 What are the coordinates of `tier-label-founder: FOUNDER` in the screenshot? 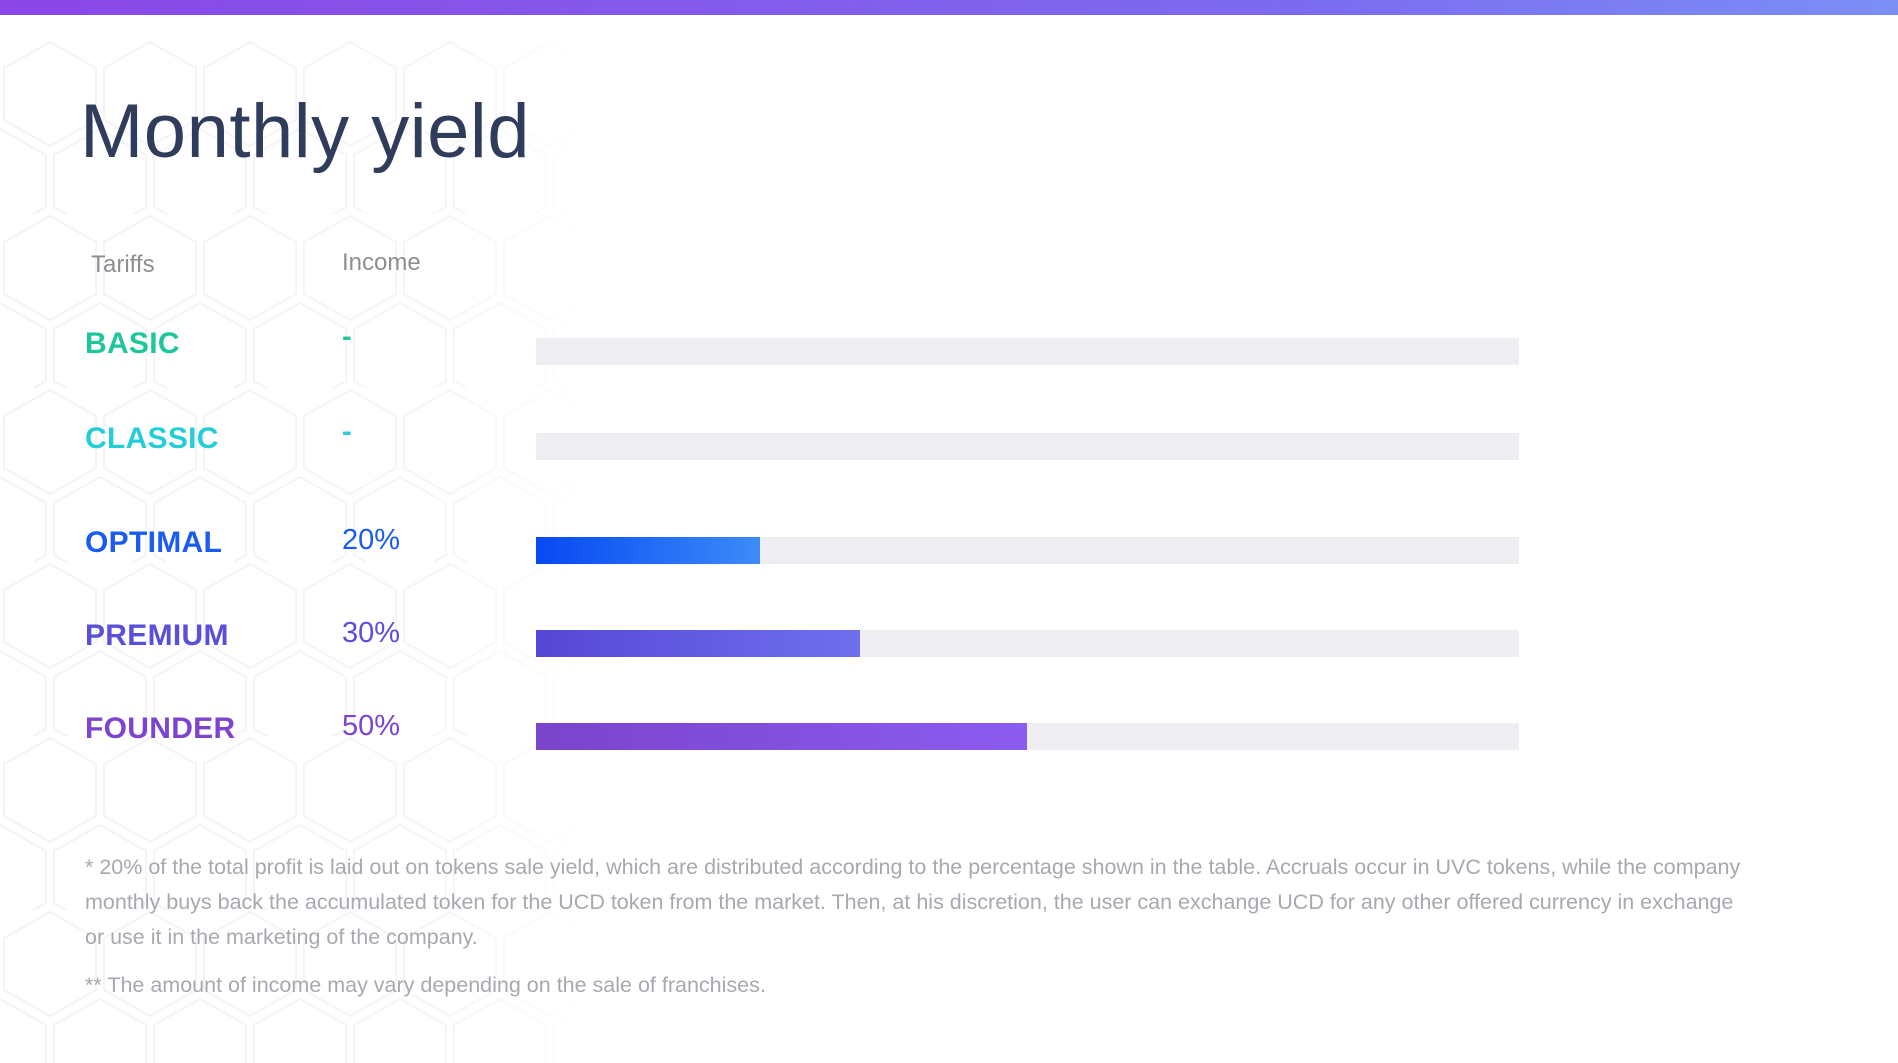 It's located at (160, 728).